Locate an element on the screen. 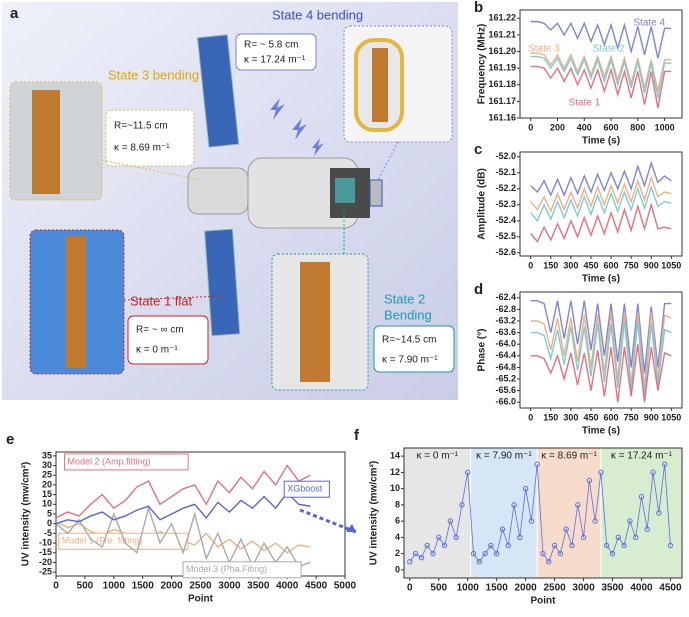 The height and width of the screenshot is (617, 689). panel-letter: f is located at coordinates (357, 435).